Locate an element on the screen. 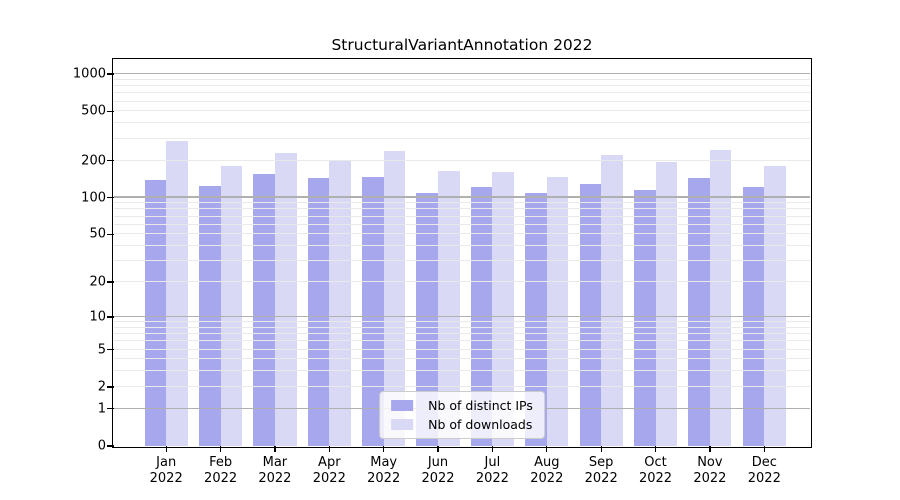 This screenshot has height=500, width=900. x-tick-mark-jun is located at coordinates (438, 449).